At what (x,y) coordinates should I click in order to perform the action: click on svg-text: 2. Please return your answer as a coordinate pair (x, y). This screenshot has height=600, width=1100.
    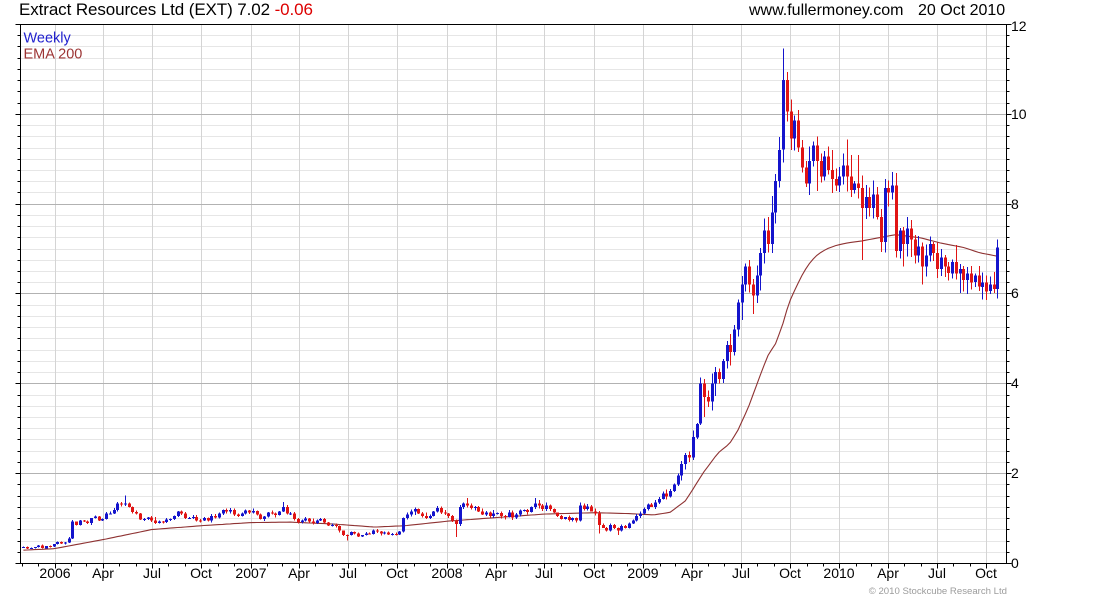
    Looking at the image, I should click on (1015, 473).